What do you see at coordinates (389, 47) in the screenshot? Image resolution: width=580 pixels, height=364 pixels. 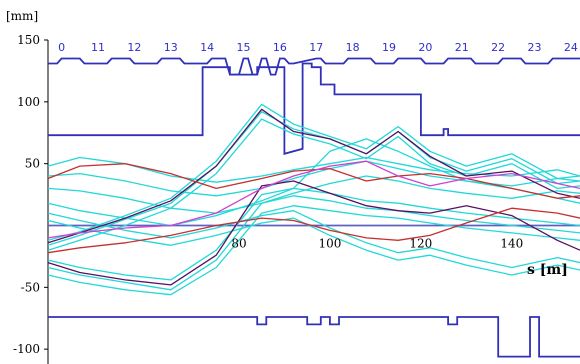 I see `cell-number-label: 19` at bounding box center [389, 47].